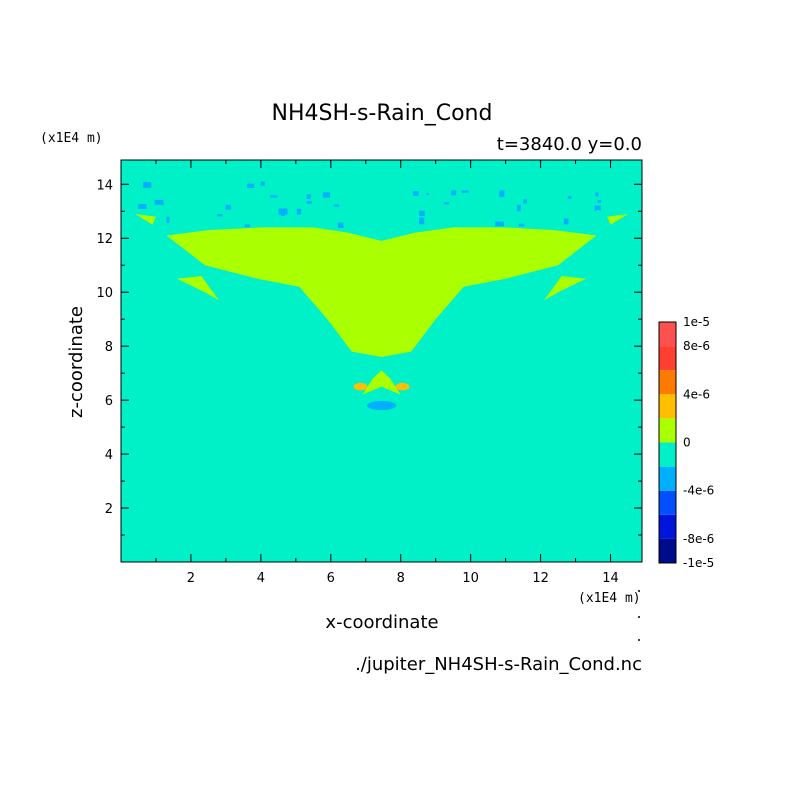 The height and width of the screenshot is (804, 804). Describe the element at coordinates (540, 578) in the screenshot. I see `x-tick-label: 12` at that location.